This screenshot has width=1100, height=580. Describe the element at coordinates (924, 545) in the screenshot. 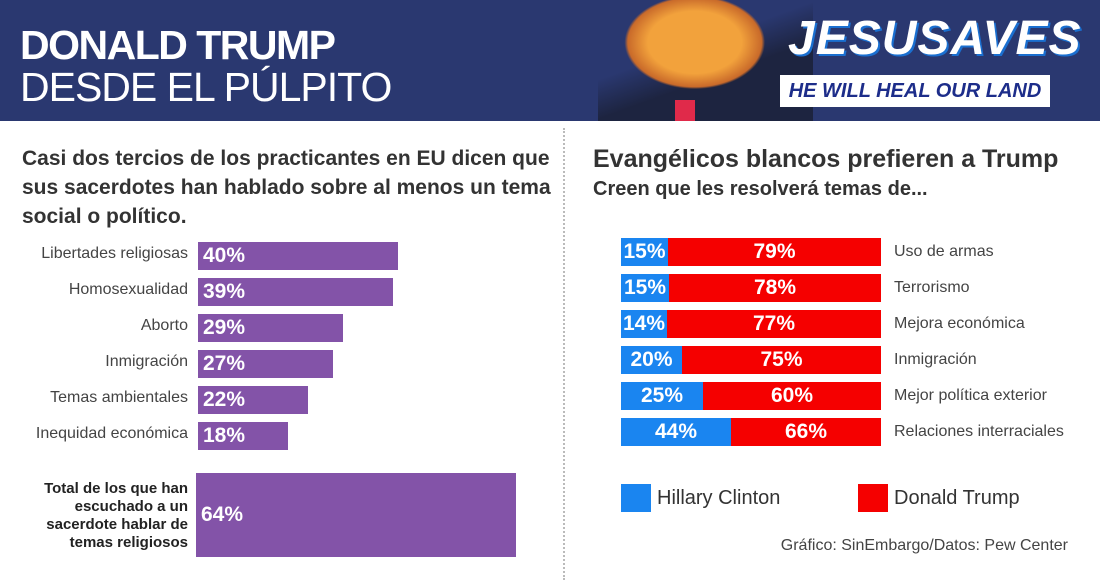

I see `source-note: Gráfico: SinEmbargo/Datos: Pew Center` at that location.